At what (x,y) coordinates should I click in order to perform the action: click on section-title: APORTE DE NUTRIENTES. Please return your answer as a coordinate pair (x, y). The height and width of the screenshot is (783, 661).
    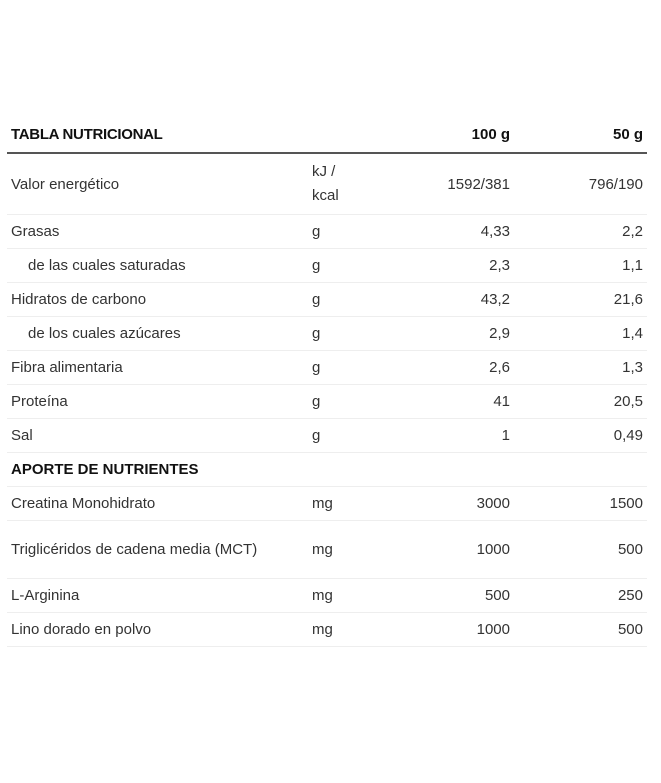
    Looking at the image, I should click on (327, 469).